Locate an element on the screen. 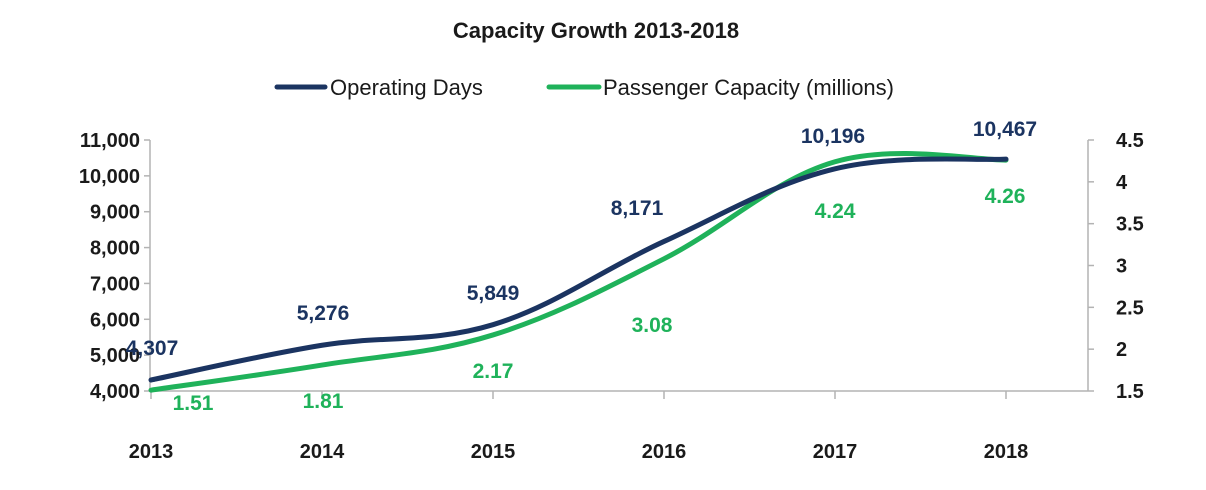  right-tick-label: 2 is located at coordinates (1121, 350).